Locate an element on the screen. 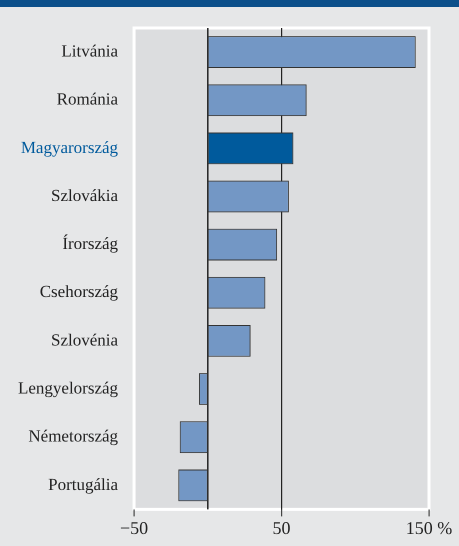 This screenshot has height=546, width=459. y-tick-label: Írország is located at coordinates (90, 244).